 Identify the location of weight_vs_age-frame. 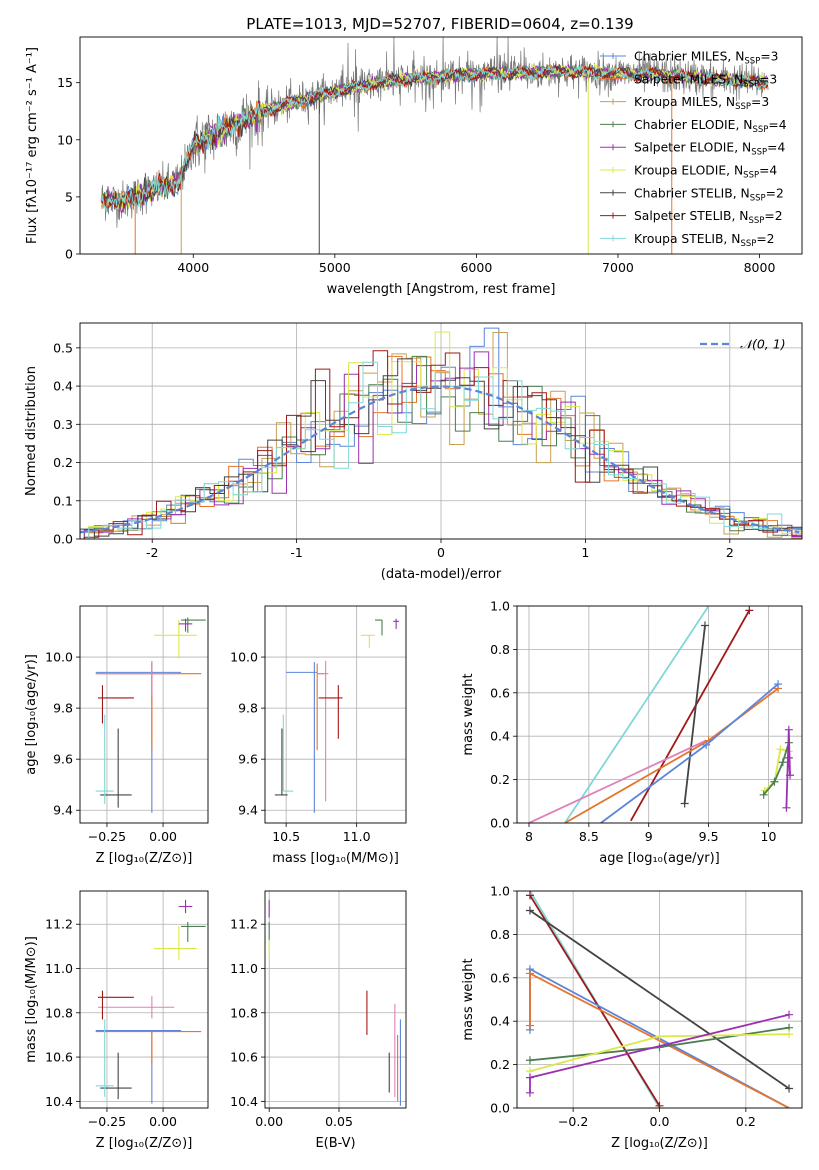
(659, 714).